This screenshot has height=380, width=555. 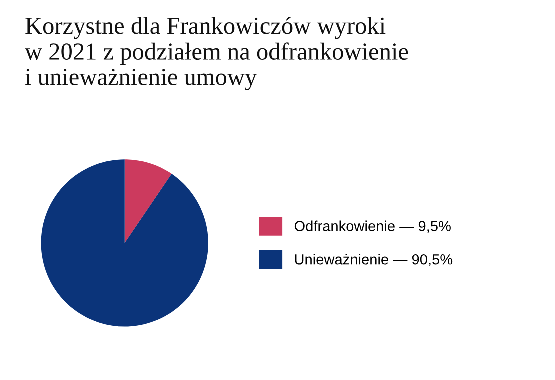 I want to click on legend-label: Odfrankowienie — 9,5%, so click(x=372, y=227).